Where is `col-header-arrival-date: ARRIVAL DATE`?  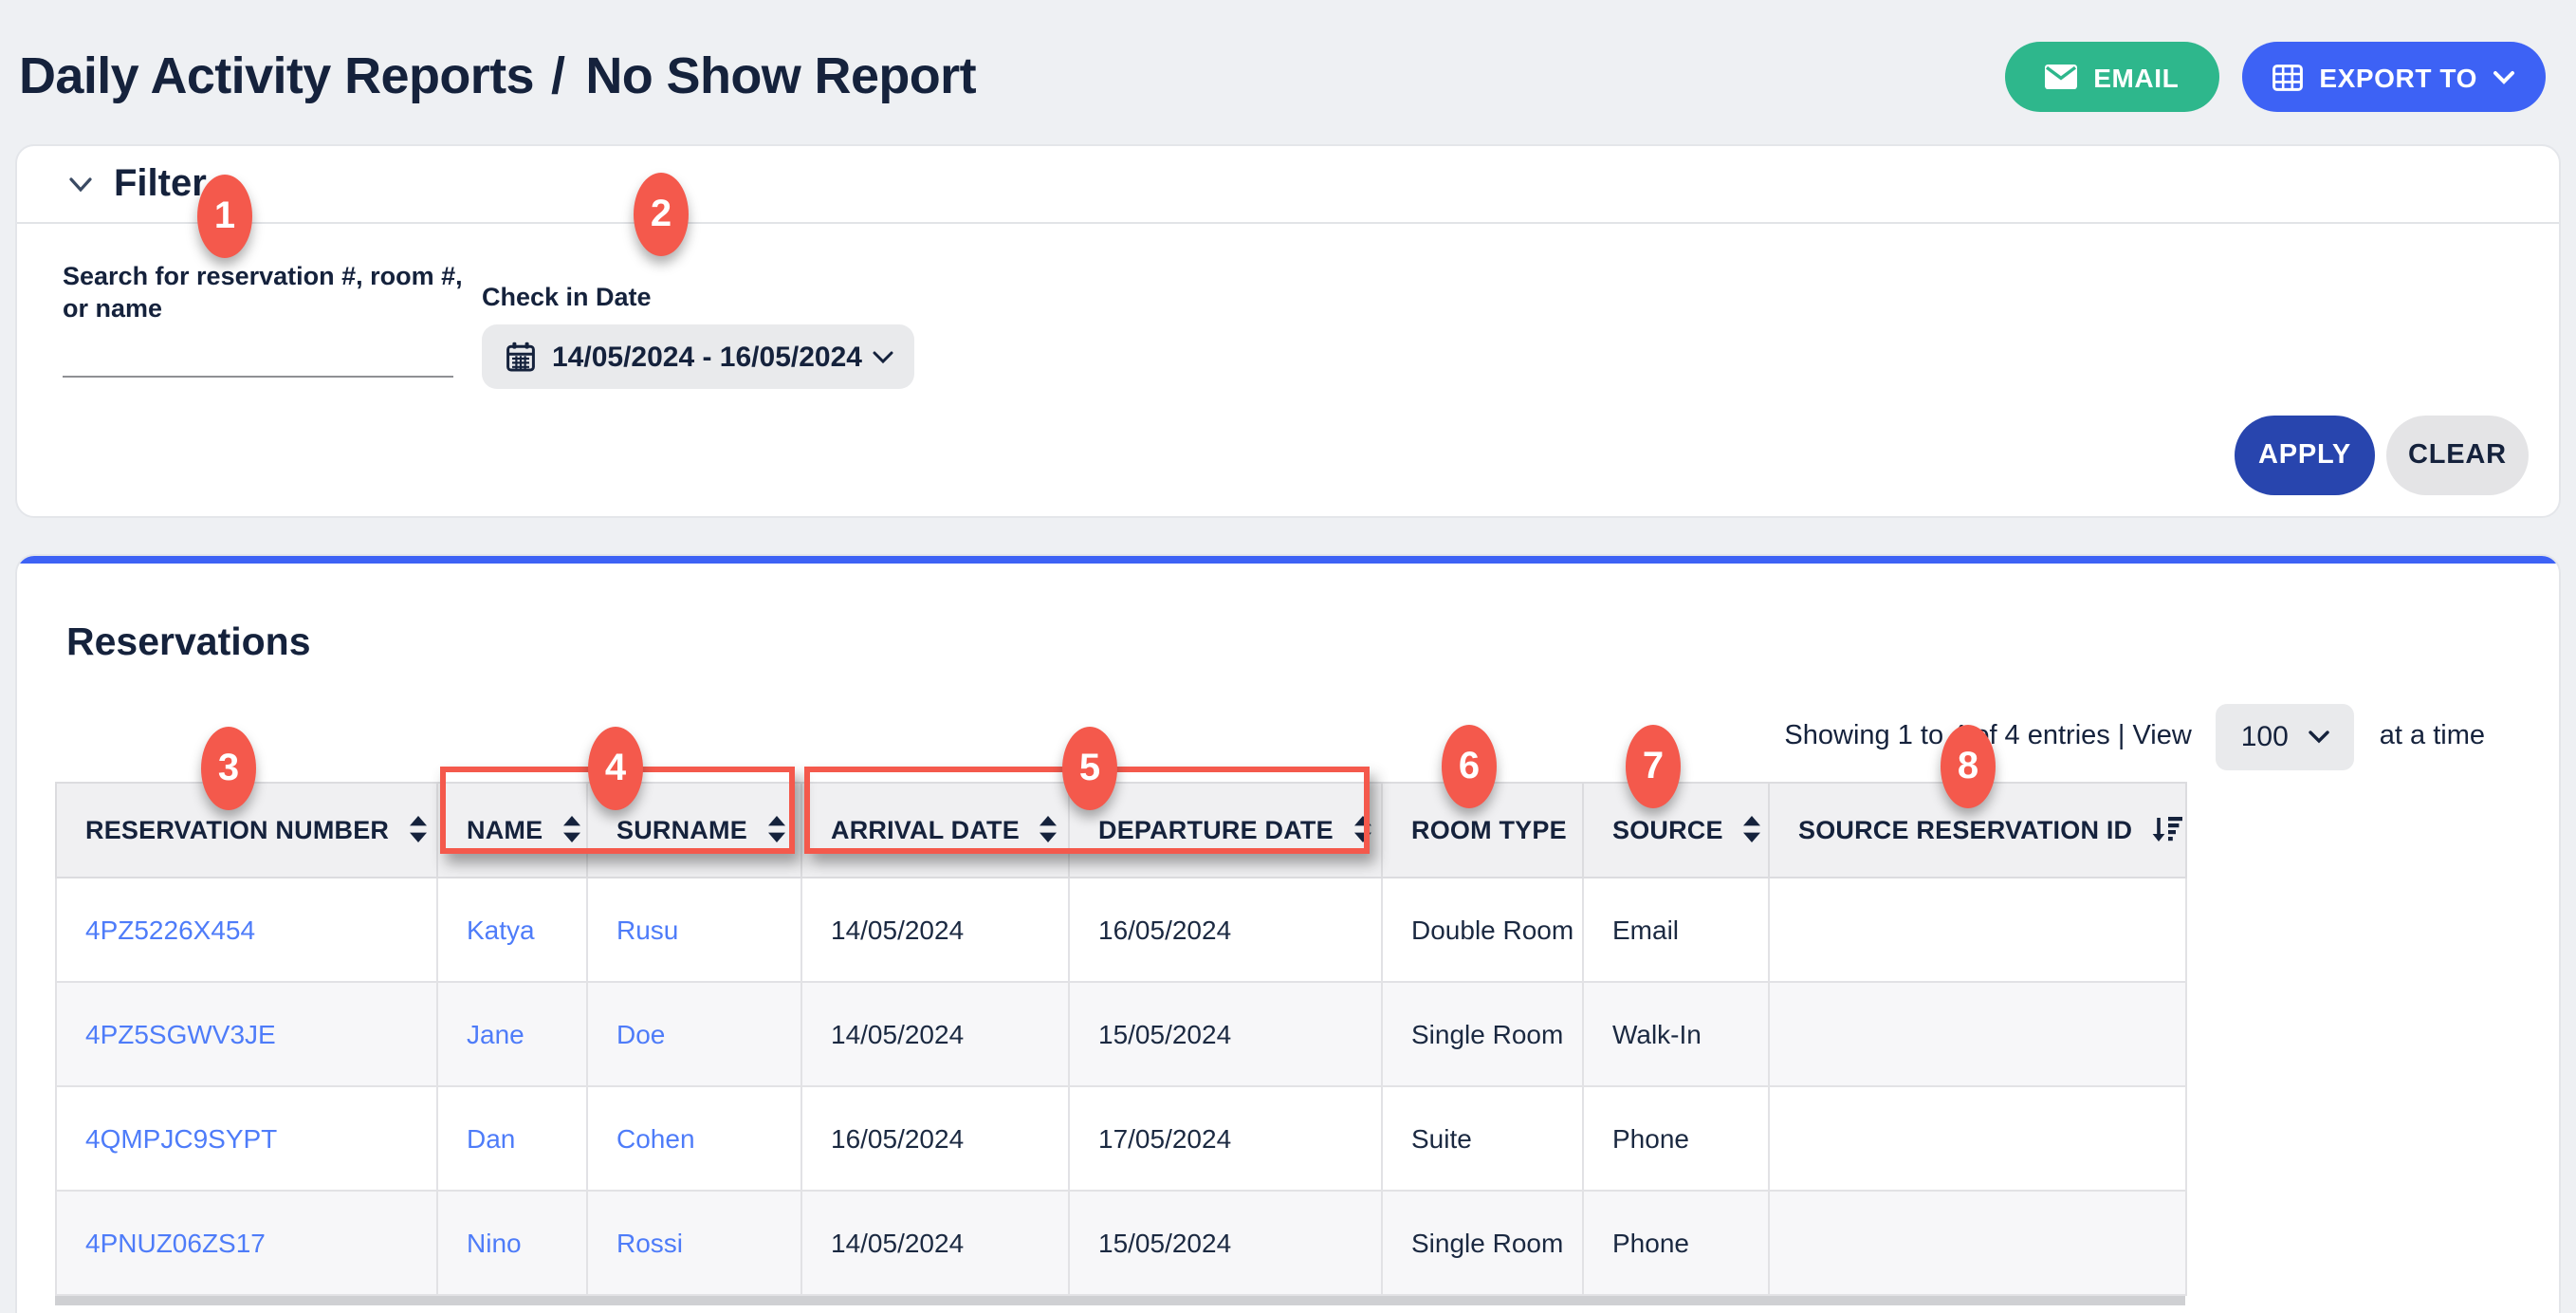
col-header-arrival-date: ARRIVAL DATE is located at coordinates (935, 829).